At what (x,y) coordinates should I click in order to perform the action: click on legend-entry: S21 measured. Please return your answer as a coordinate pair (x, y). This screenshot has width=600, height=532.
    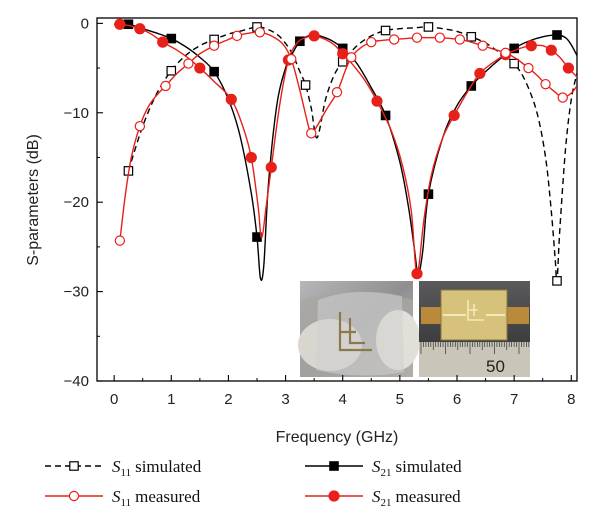
    Looking at the image, I should click on (383, 498).